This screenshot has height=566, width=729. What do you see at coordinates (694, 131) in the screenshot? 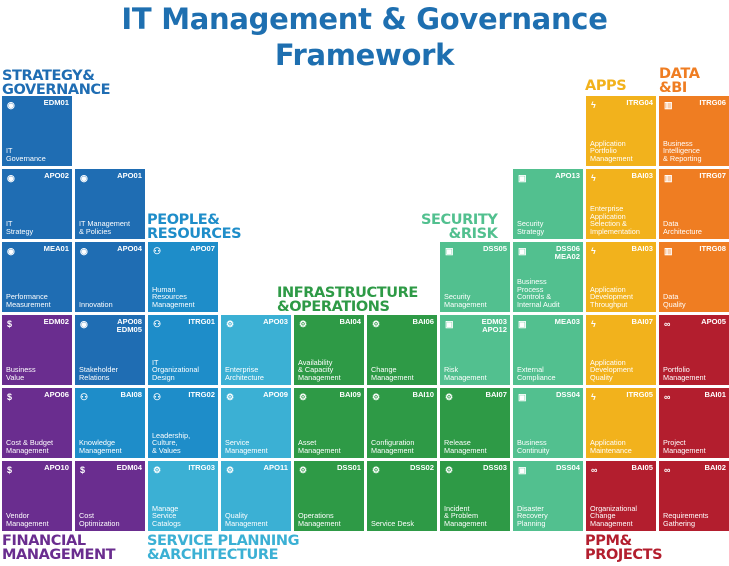
I see `tile-itrg06: ▥ ITRG06 Business Intelligence & Reporting` at bounding box center [694, 131].